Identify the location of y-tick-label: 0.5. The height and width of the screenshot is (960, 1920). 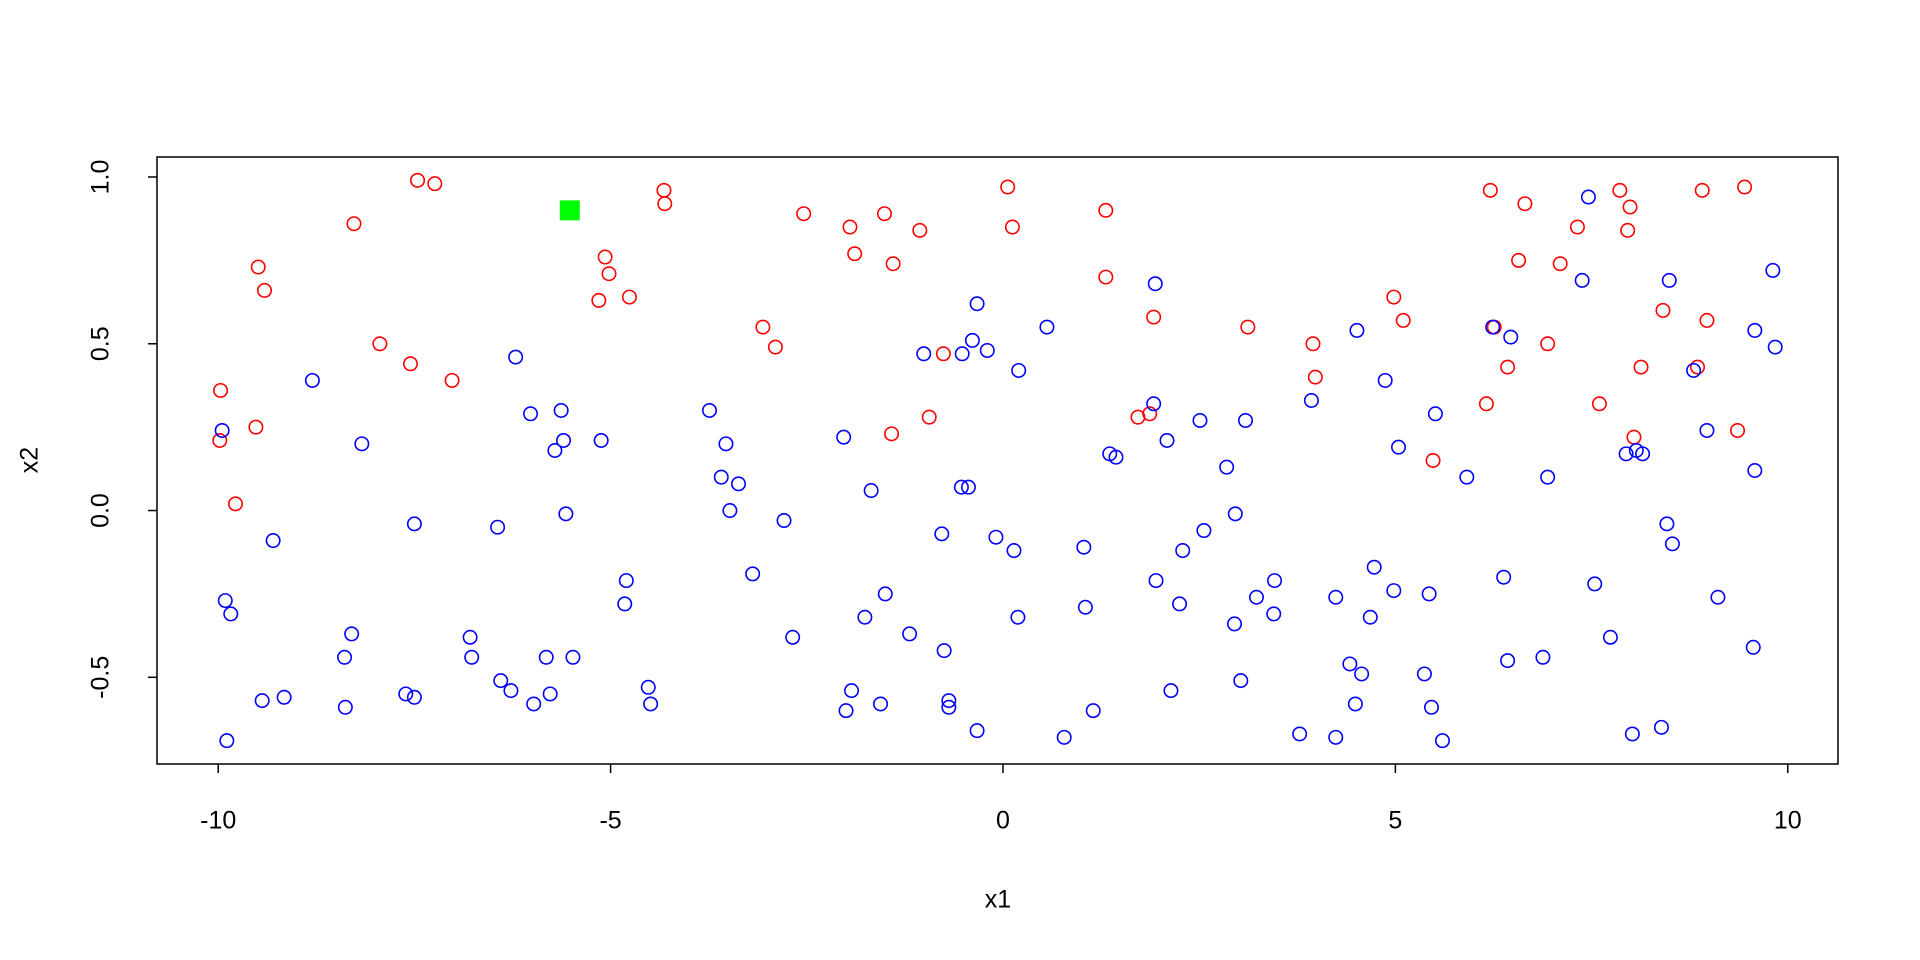
(101, 343).